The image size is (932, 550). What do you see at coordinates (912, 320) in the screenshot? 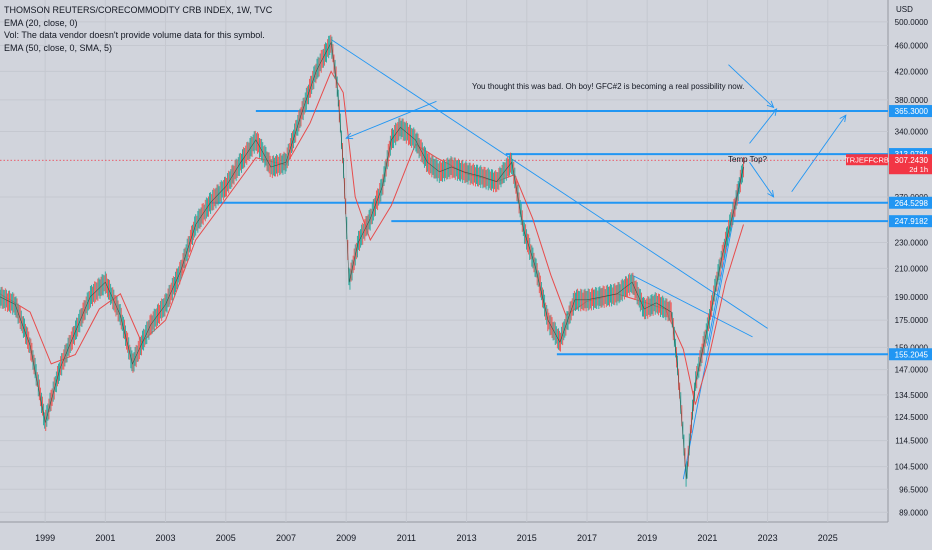
I see `y-tick-label: 175.0000` at bounding box center [912, 320].